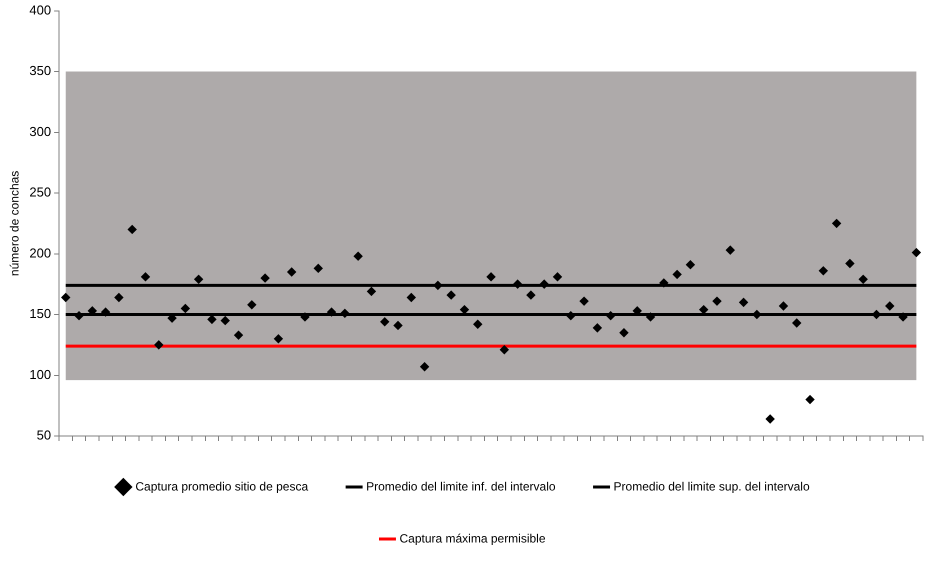 The image size is (935, 563). Describe the element at coordinates (40, 192) in the screenshot. I see `y-tick-label: 250` at that location.